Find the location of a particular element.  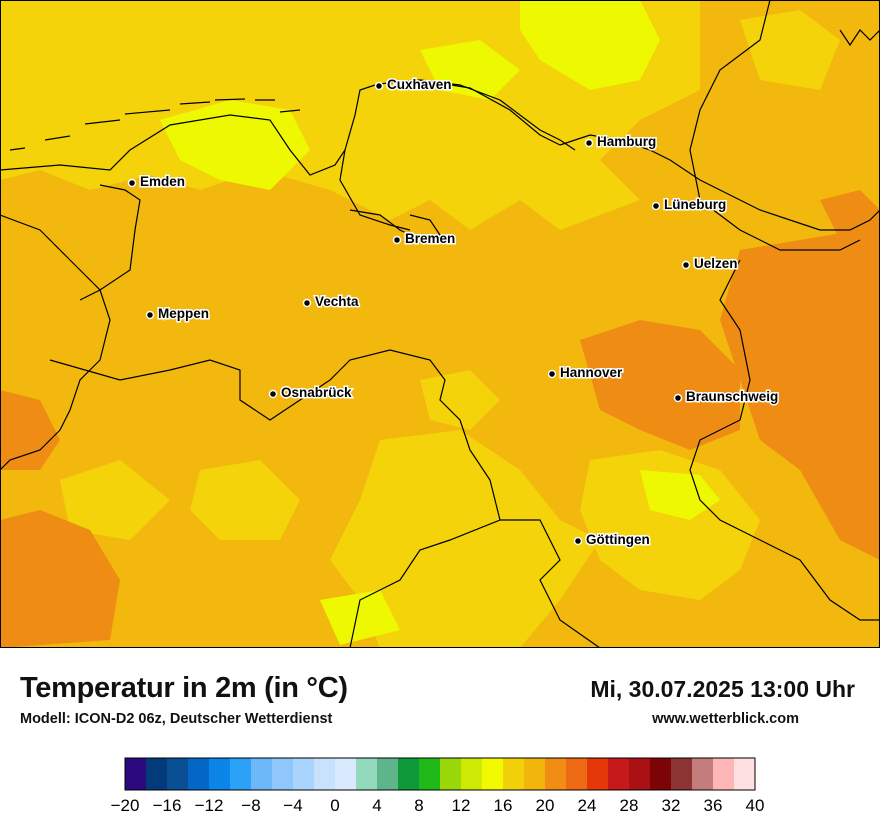

north-sea-coast is located at coordinates (288, 127).